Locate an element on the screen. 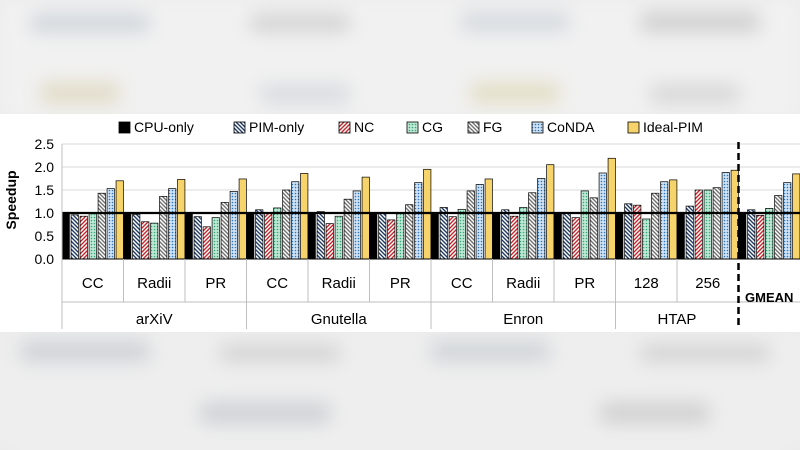 The width and height of the screenshot is (800, 450). legend-label-cg: CG is located at coordinates (432, 127).